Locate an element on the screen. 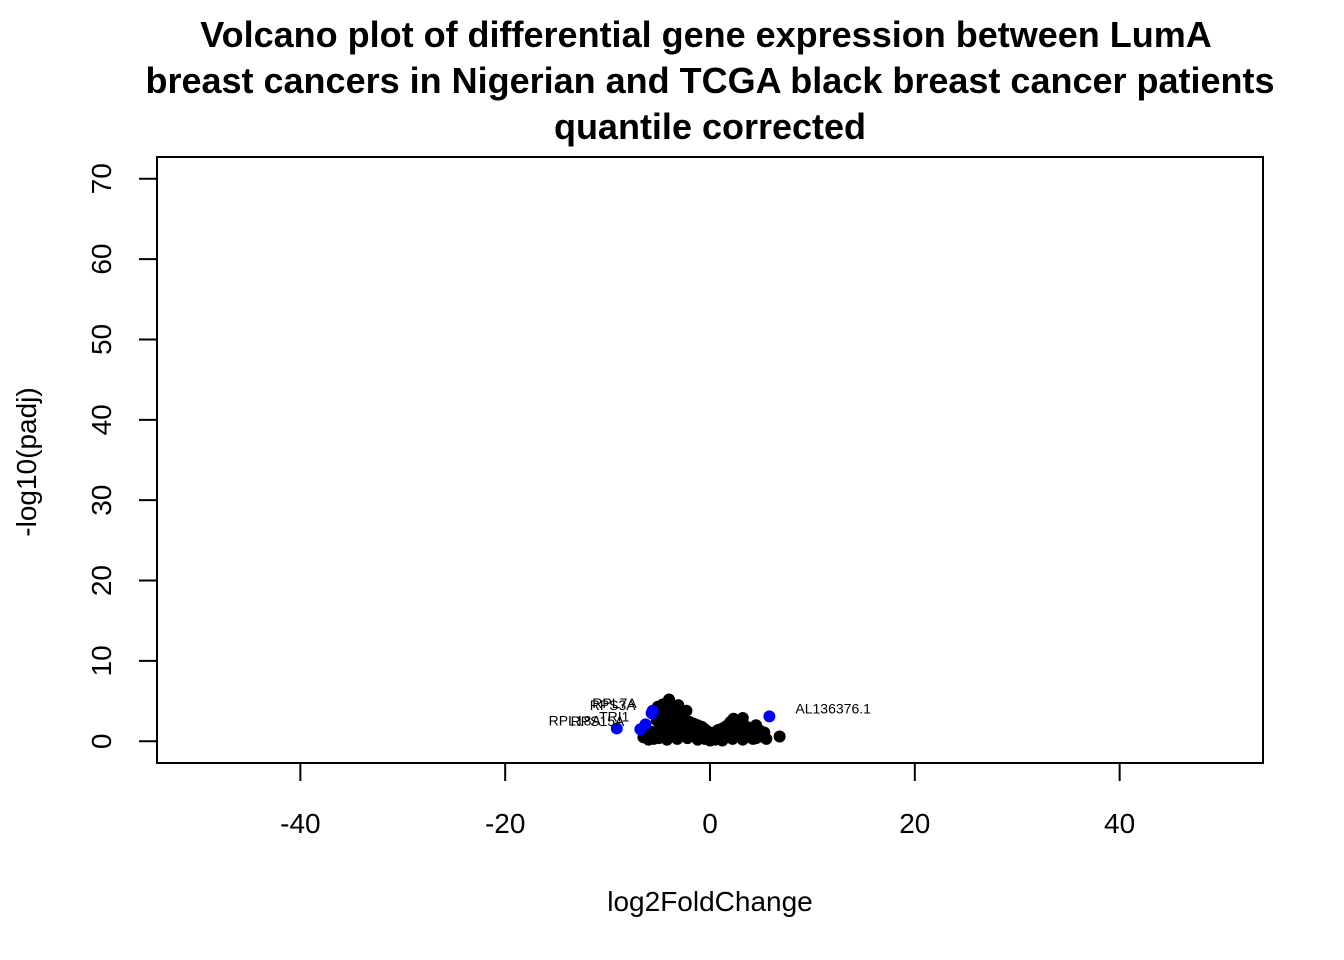 The image size is (1344, 960). gene-label: TRI1 is located at coordinates (614, 716).